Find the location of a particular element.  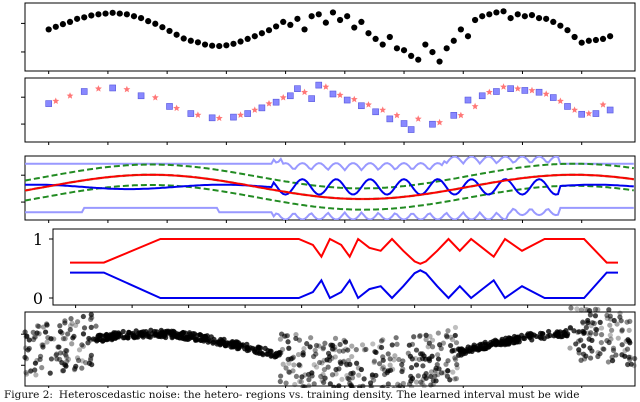

panel-4-line-blue is located at coordinates (344, 284).